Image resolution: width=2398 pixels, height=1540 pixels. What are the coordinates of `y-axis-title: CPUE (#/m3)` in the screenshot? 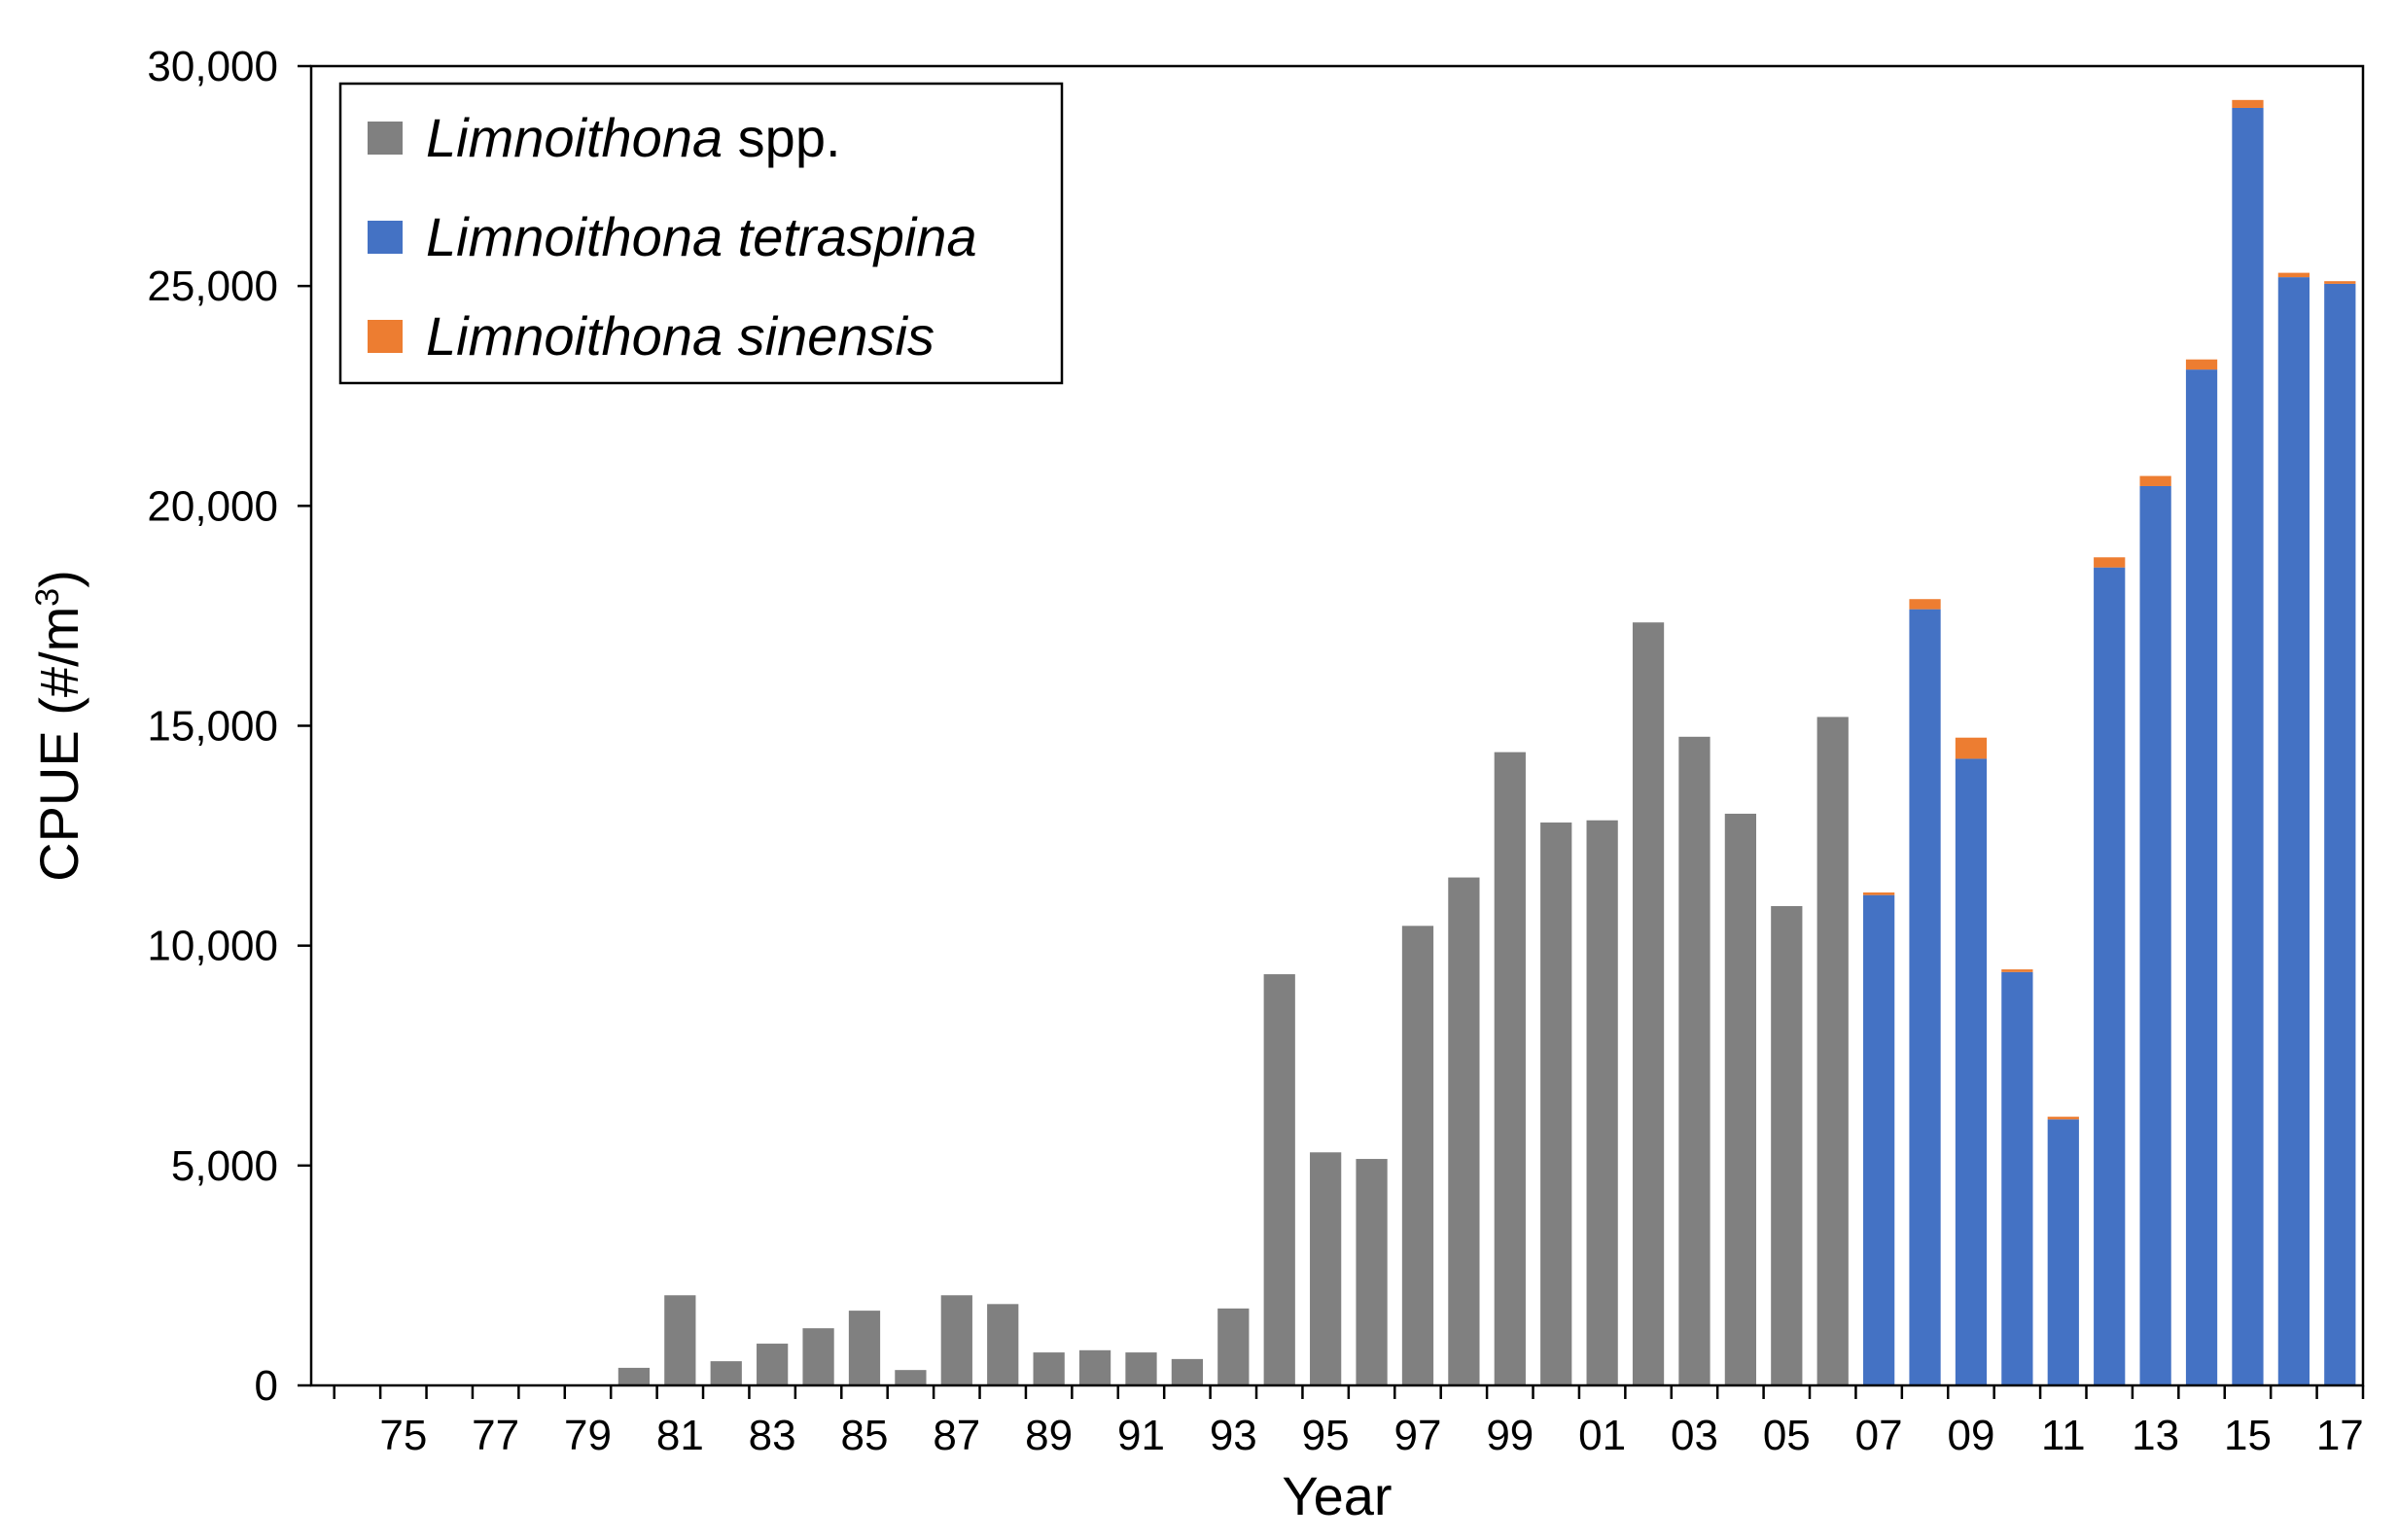 It's located at (59, 726).